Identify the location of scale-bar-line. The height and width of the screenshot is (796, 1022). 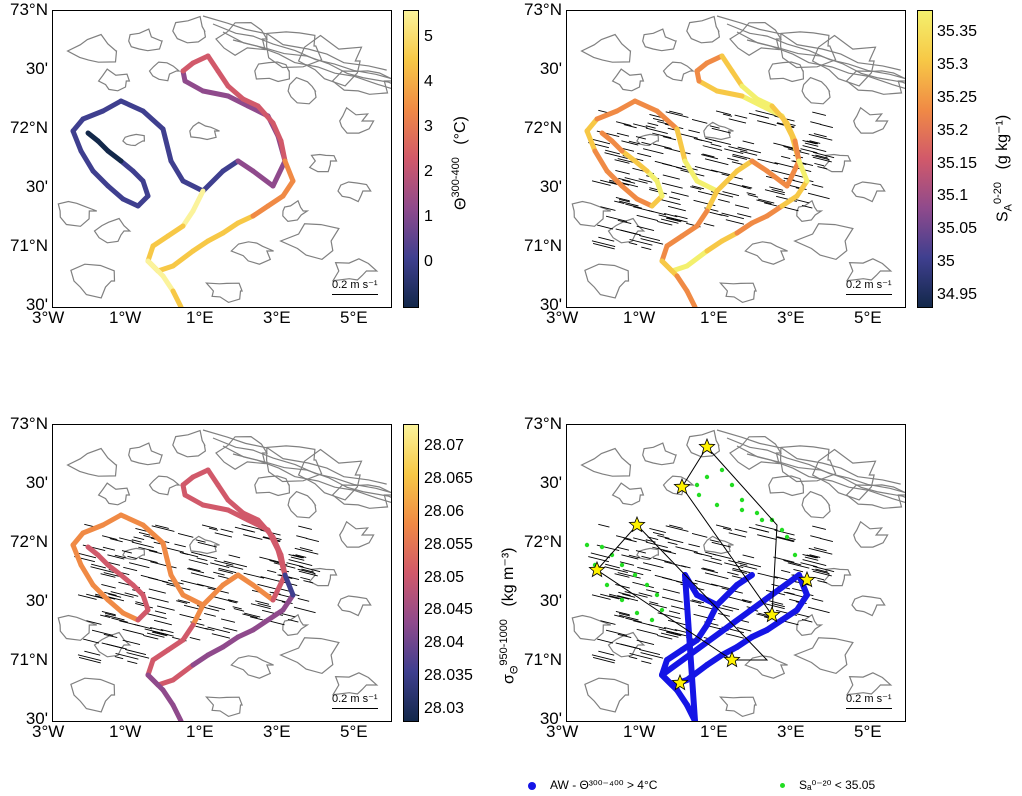
(355, 708).